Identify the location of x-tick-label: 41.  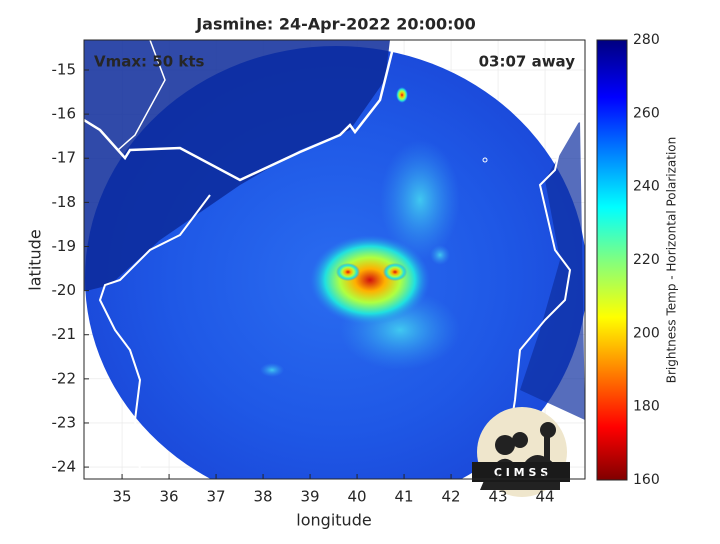
(404, 497).